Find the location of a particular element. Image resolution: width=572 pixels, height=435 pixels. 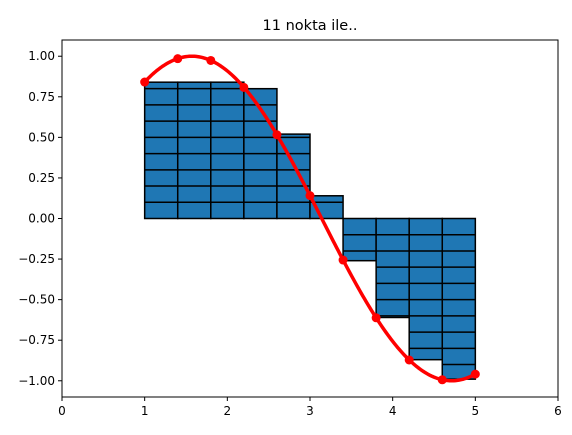

x-tick-label-0: 0 is located at coordinates (62, 411).